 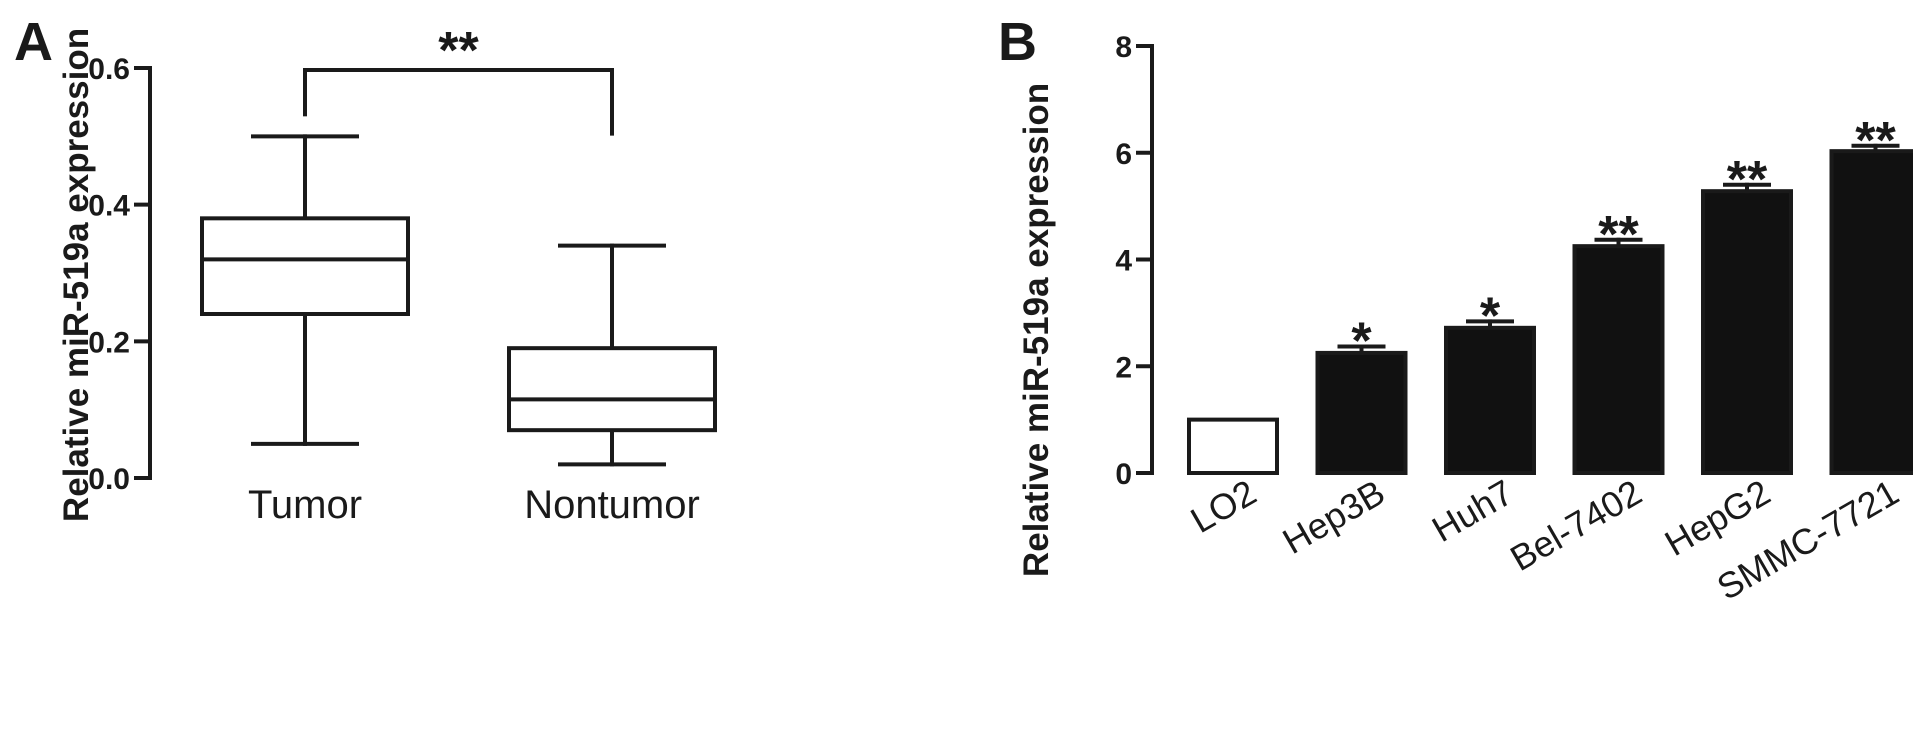 I want to click on box-tumor, so click(x=305, y=290).